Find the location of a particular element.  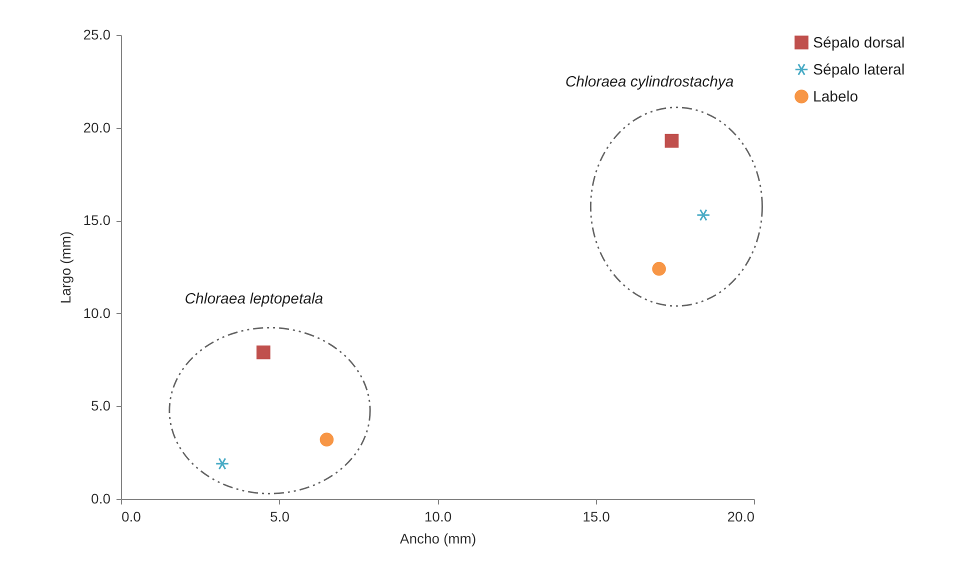

x-tick-label: 15.0 is located at coordinates (596, 516).